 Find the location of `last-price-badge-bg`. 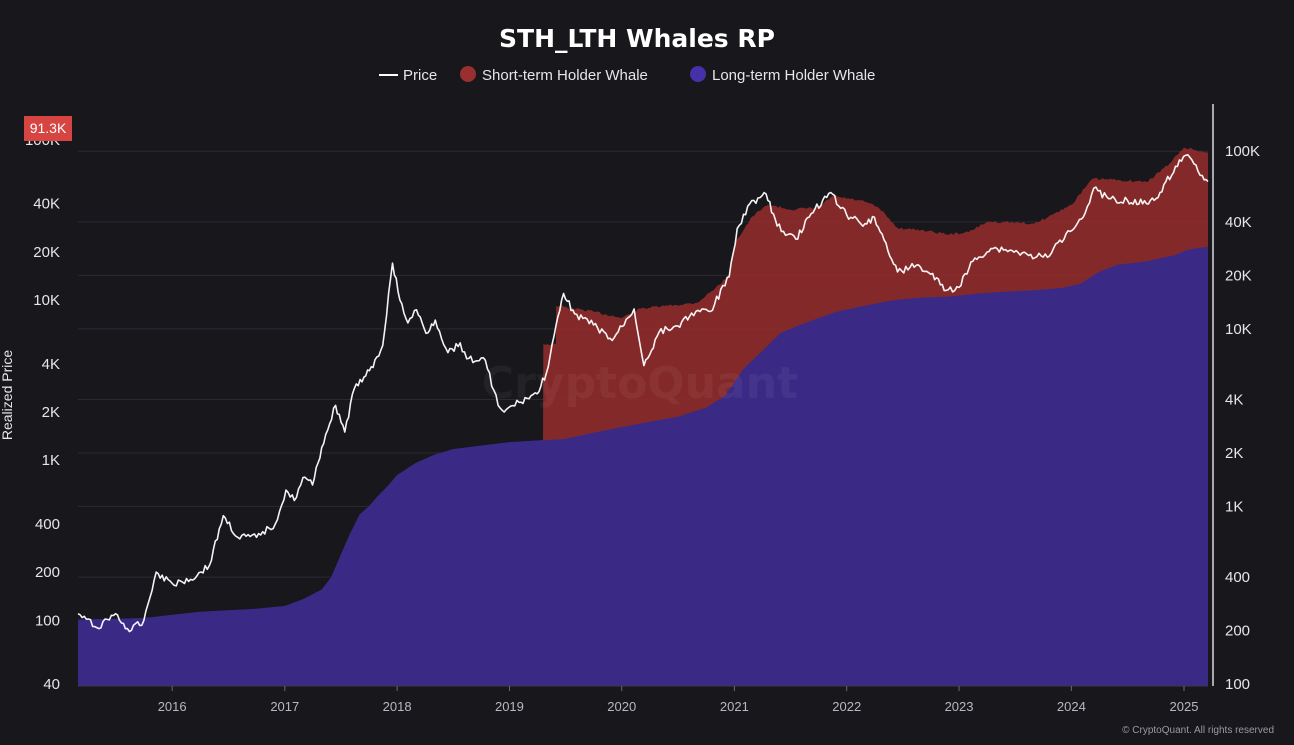

last-price-badge-bg is located at coordinates (48, 128).